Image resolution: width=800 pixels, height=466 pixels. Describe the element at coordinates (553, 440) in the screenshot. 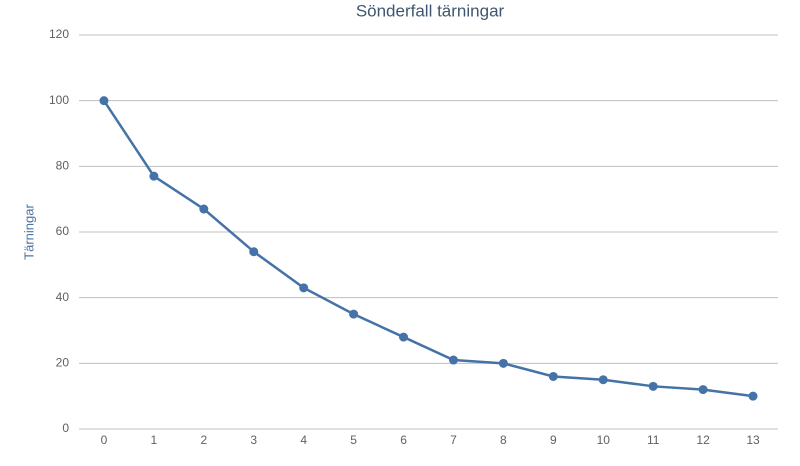

I see `x-tick-label: 9` at that location.